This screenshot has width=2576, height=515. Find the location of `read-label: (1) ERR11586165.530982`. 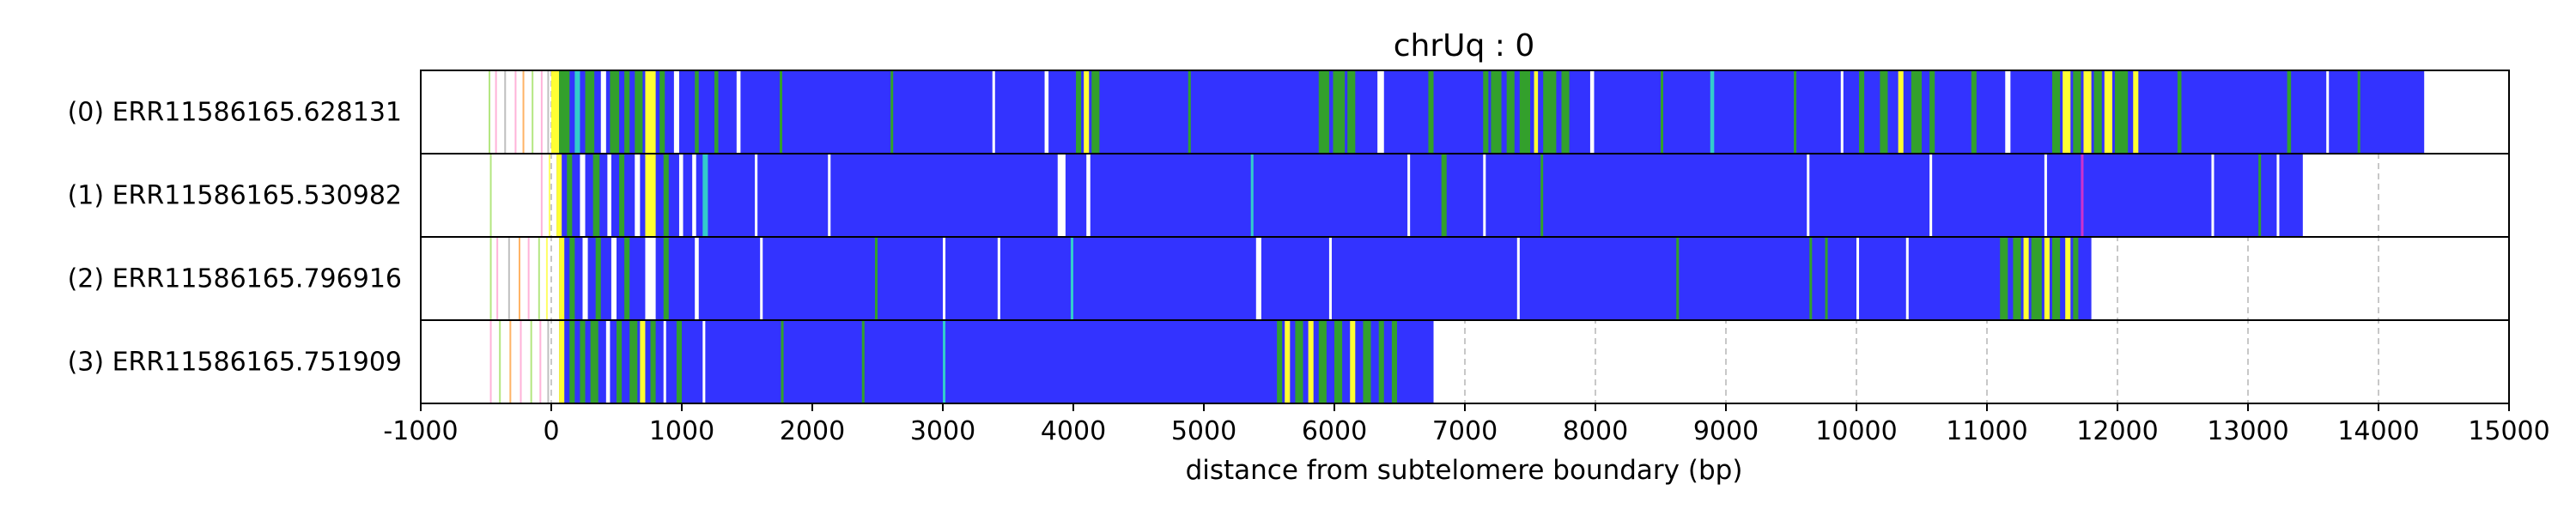

read-label: (1) ERR11586165.530982 is located at coordinates (235, 196).